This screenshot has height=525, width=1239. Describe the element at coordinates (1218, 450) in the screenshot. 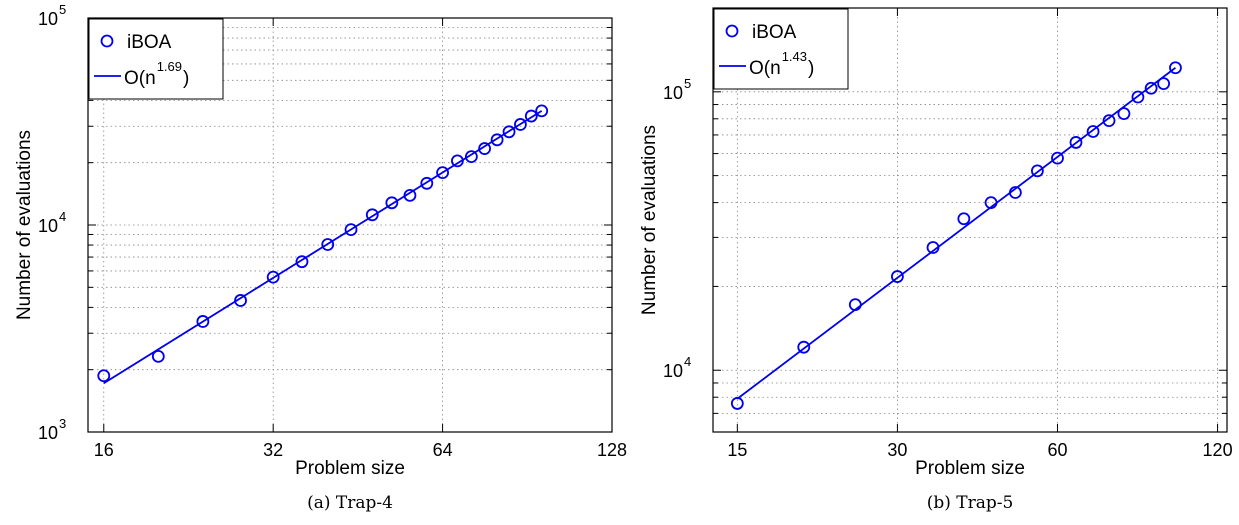

I see `x-tick-label: 120` at that location.